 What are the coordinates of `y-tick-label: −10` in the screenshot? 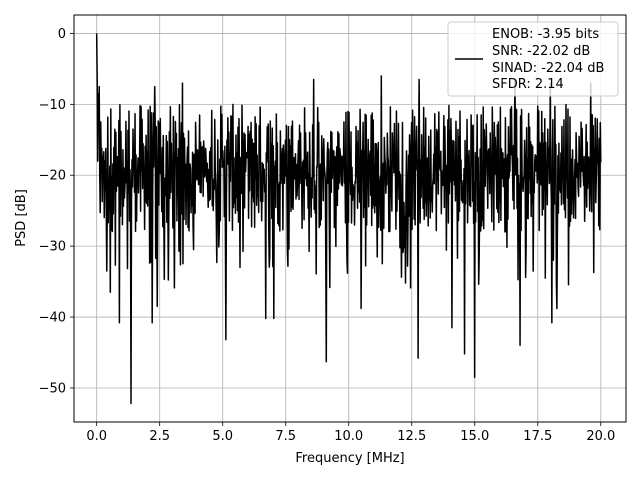 It's located at (52, 105).